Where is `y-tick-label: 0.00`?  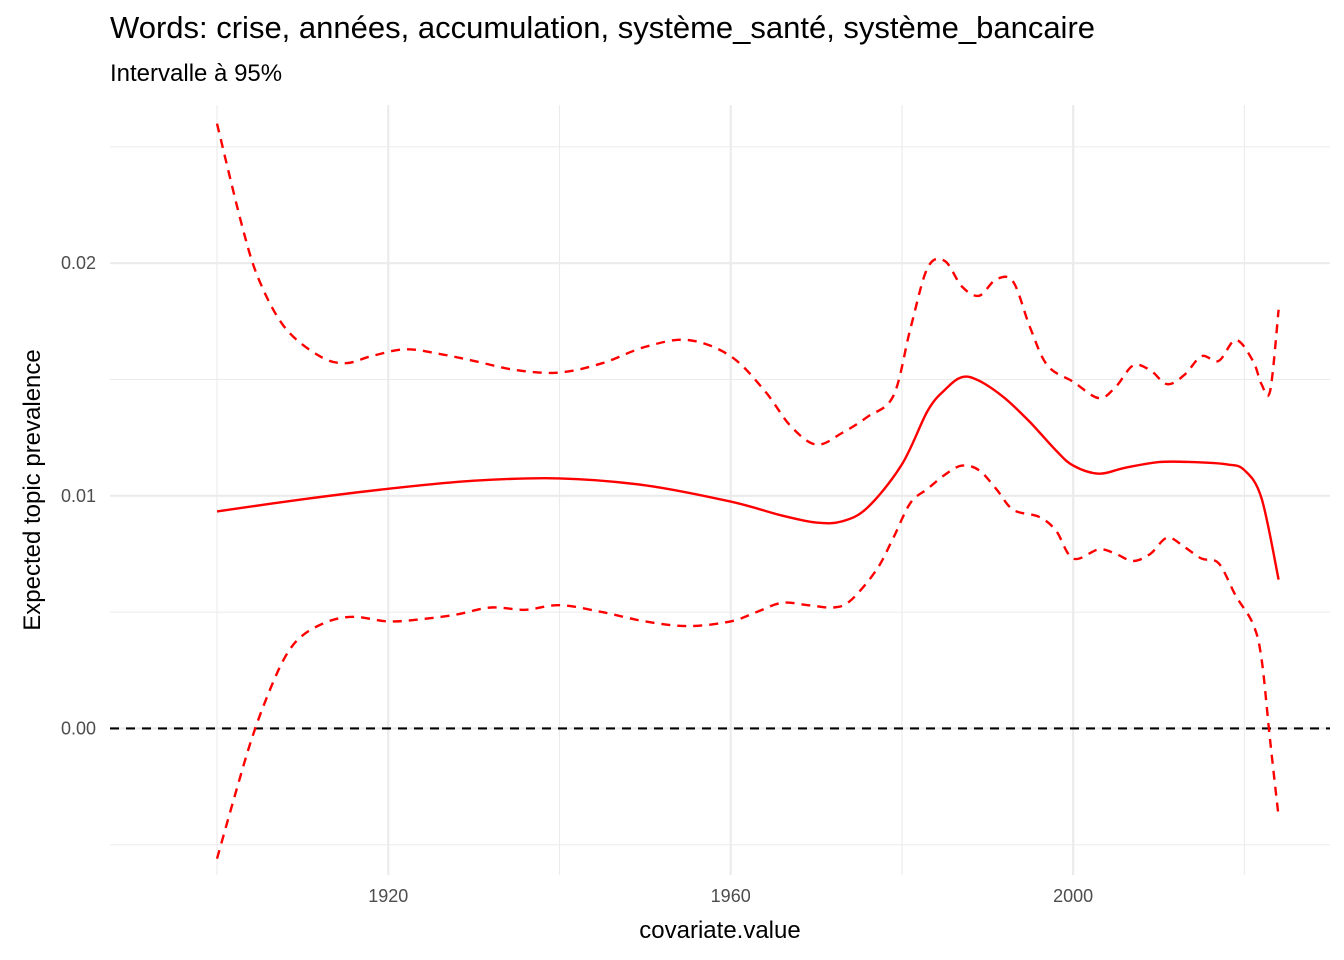 y-tick-label: 0.00 is located at coordinates (78, 728).